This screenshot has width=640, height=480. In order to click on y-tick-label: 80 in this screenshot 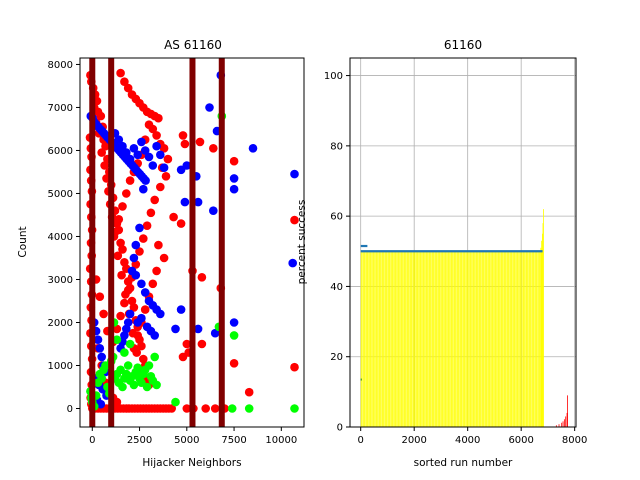, I will do `click(336, 146)`.